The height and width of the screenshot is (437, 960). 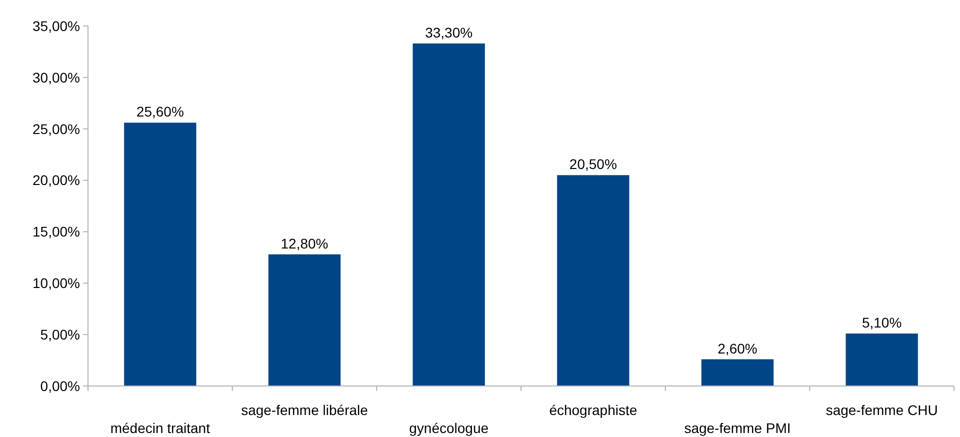 I want to click on y-tick-label: 30,00%, so click(x=56, y=77).